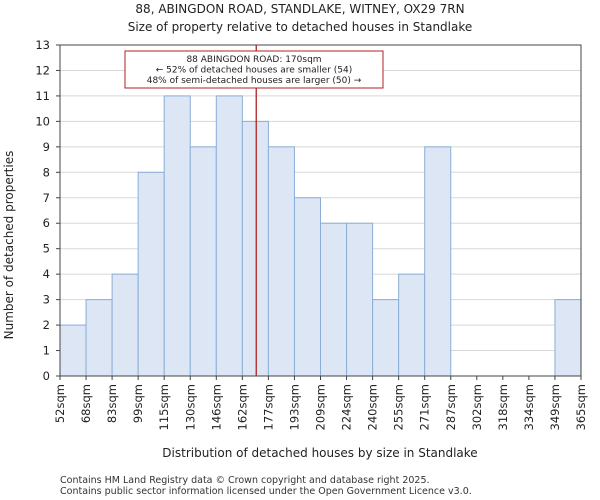  Describe the element at coordinates (164, 407) in the screenshot. I see `x-tick-label: 115sqm` at that location.